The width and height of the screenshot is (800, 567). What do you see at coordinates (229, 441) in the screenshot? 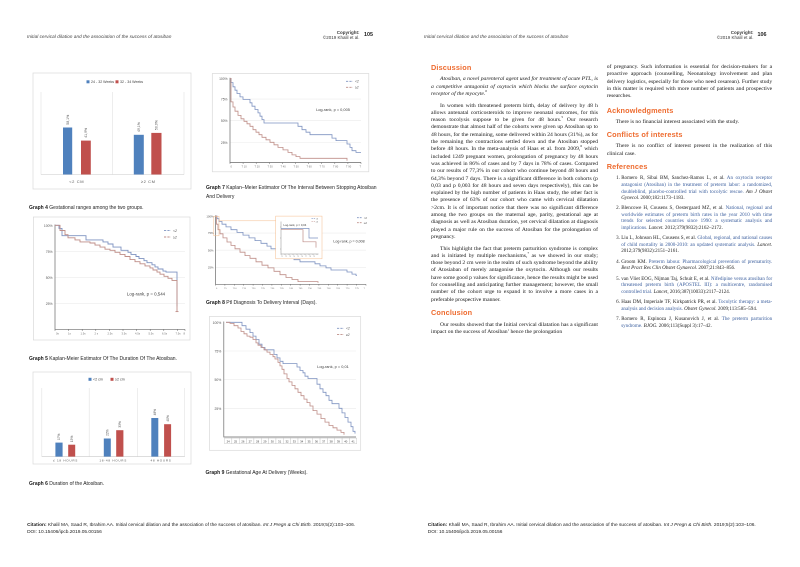
I see `svg-text: 24` at bounding box center [229, 441].